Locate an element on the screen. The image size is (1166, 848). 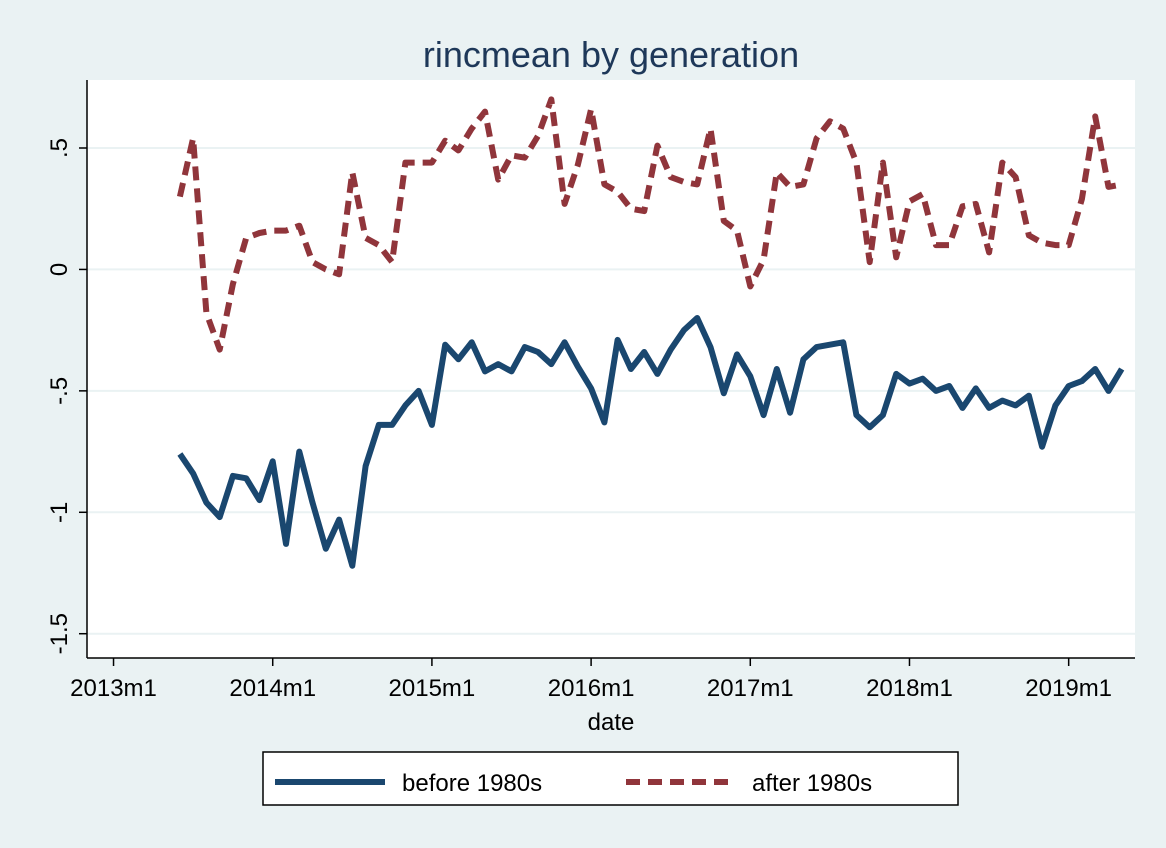
legend-box is located at coordinates (610, 778).